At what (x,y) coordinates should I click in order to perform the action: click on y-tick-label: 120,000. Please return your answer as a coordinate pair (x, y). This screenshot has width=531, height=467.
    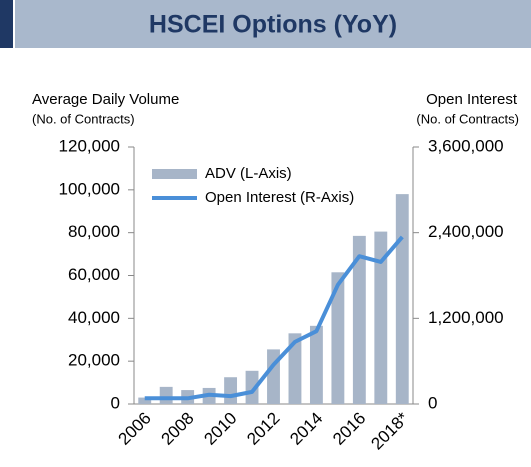
    Looking at the image, I should click on (89, 145).